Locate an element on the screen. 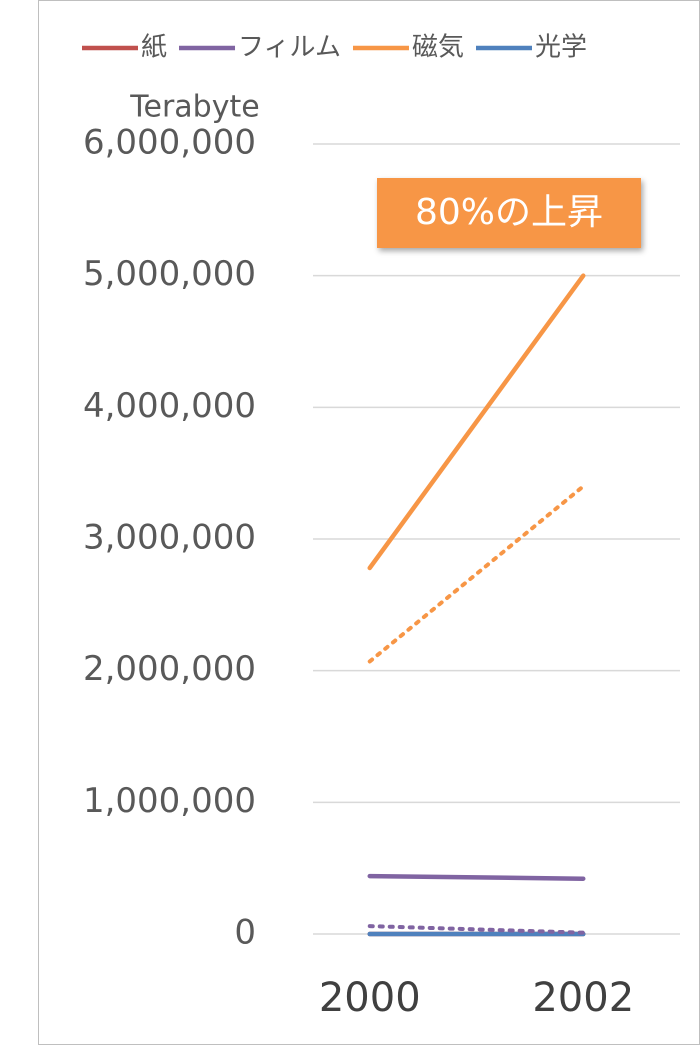 The image size is (700, 1045). y-tick-label: 2,000,000 is located at coordinates (169, 669).